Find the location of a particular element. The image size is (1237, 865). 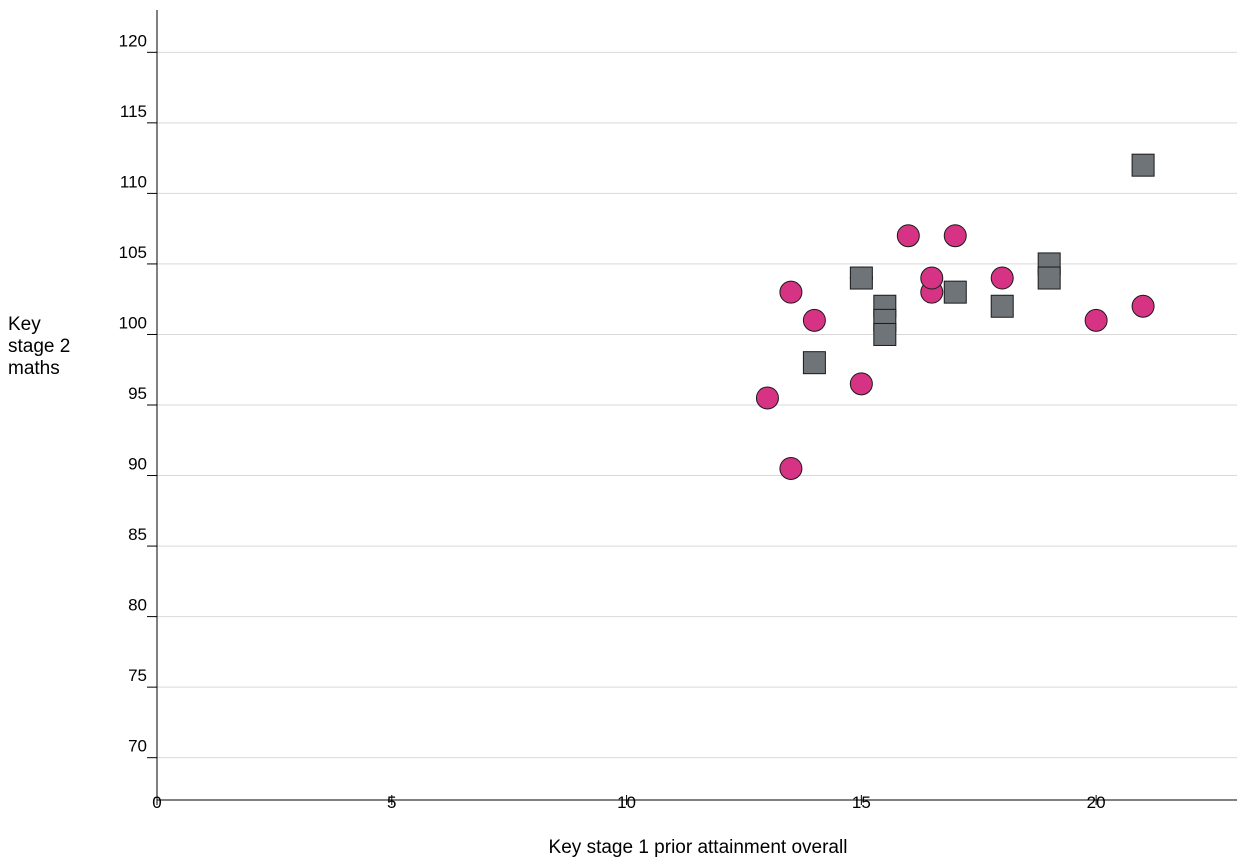

x-axis-title: Key stage 1 prior attainment overall is located at coordinates (698, 847).